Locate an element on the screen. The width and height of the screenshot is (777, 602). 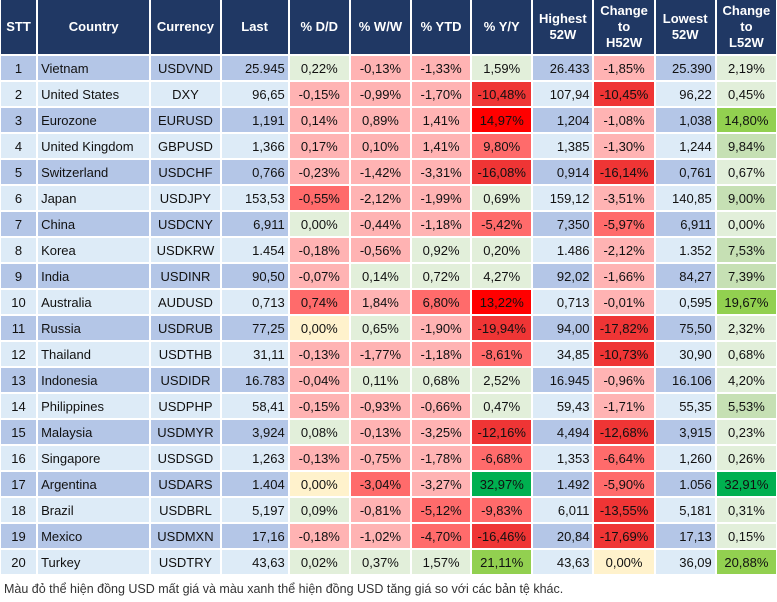
cell-high: 1.486 is located at coordinates (563, 251).